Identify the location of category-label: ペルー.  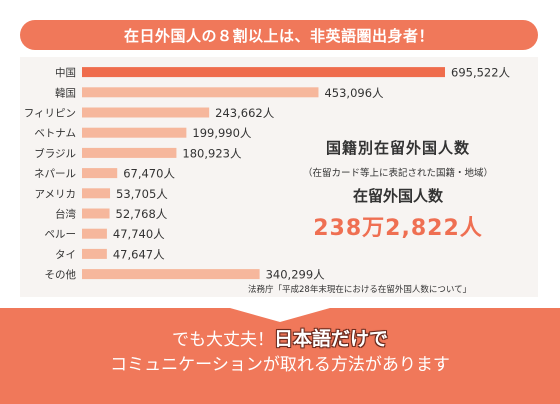
(61, 235).